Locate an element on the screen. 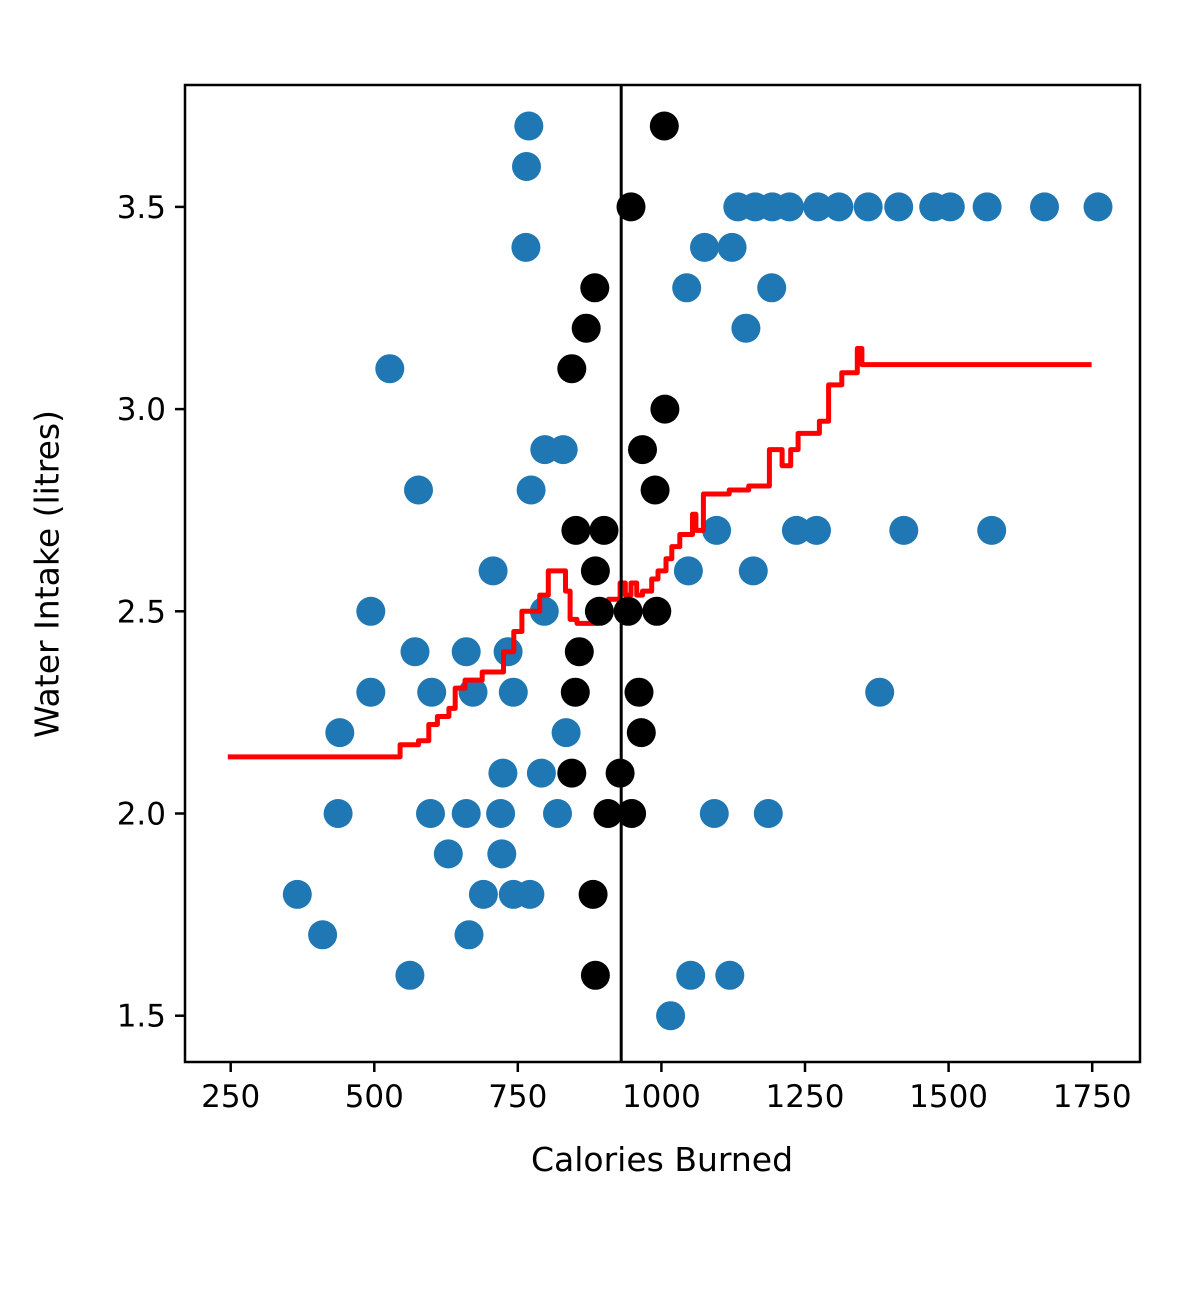  y-tick-label: 1.5 is located at coordinates (141, 1017).